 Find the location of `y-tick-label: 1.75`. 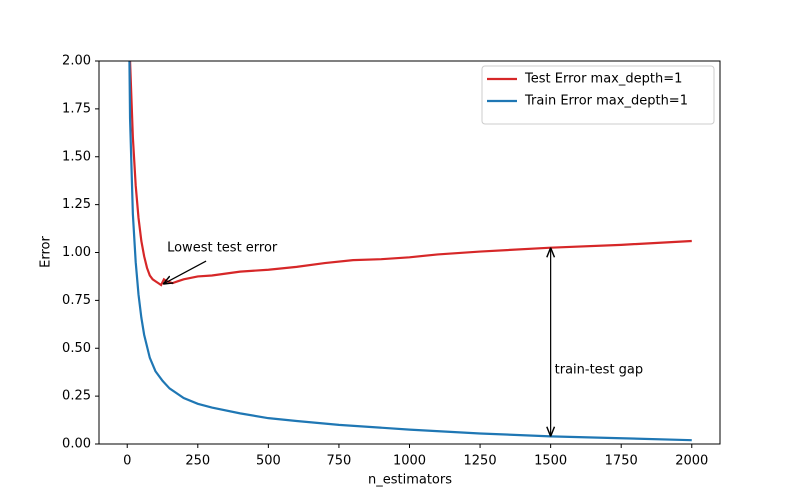

y-tick-label: 1.75 is located at coordinates (76, 108).